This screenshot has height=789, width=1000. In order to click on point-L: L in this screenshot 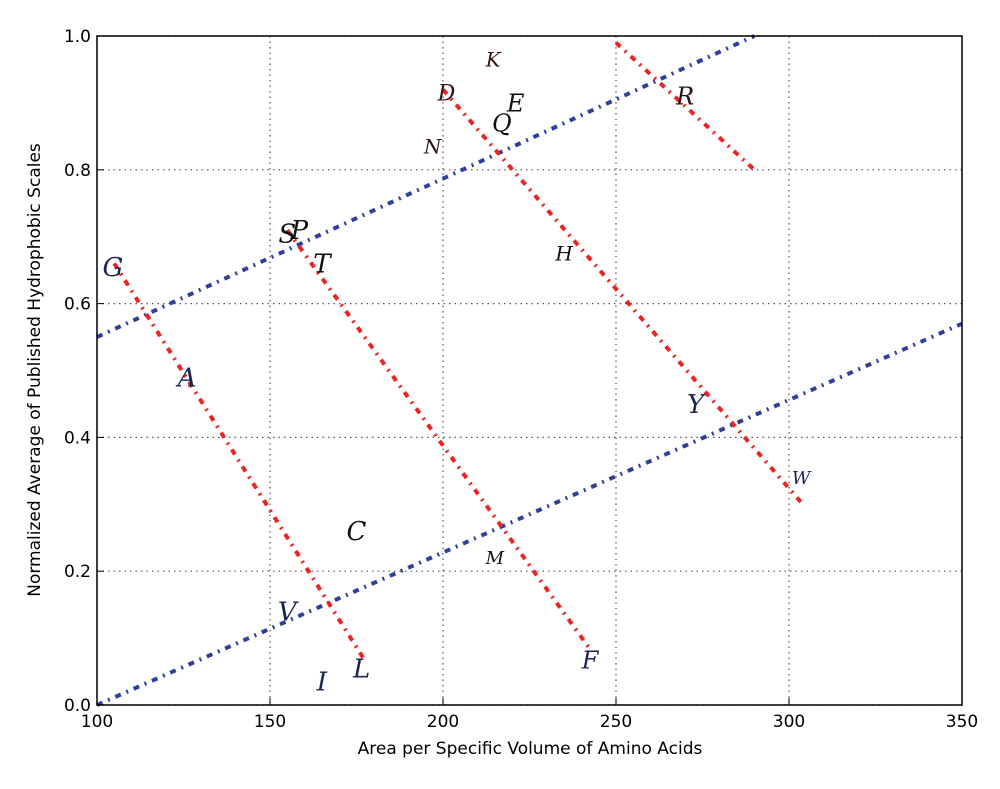, I will do `click(361, 669)`.